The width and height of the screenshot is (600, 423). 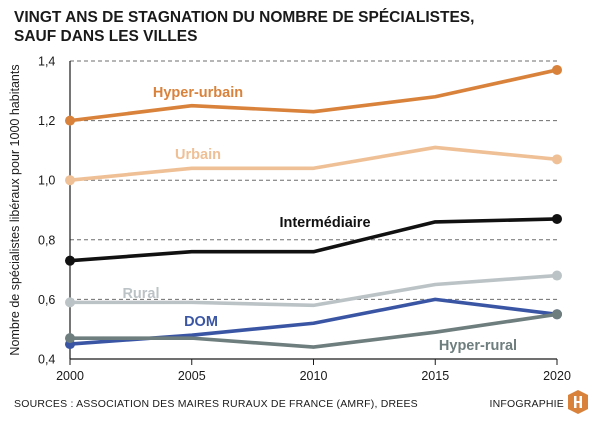 I want to click on series-label-dom: DOM, so click(x=201, y=322).